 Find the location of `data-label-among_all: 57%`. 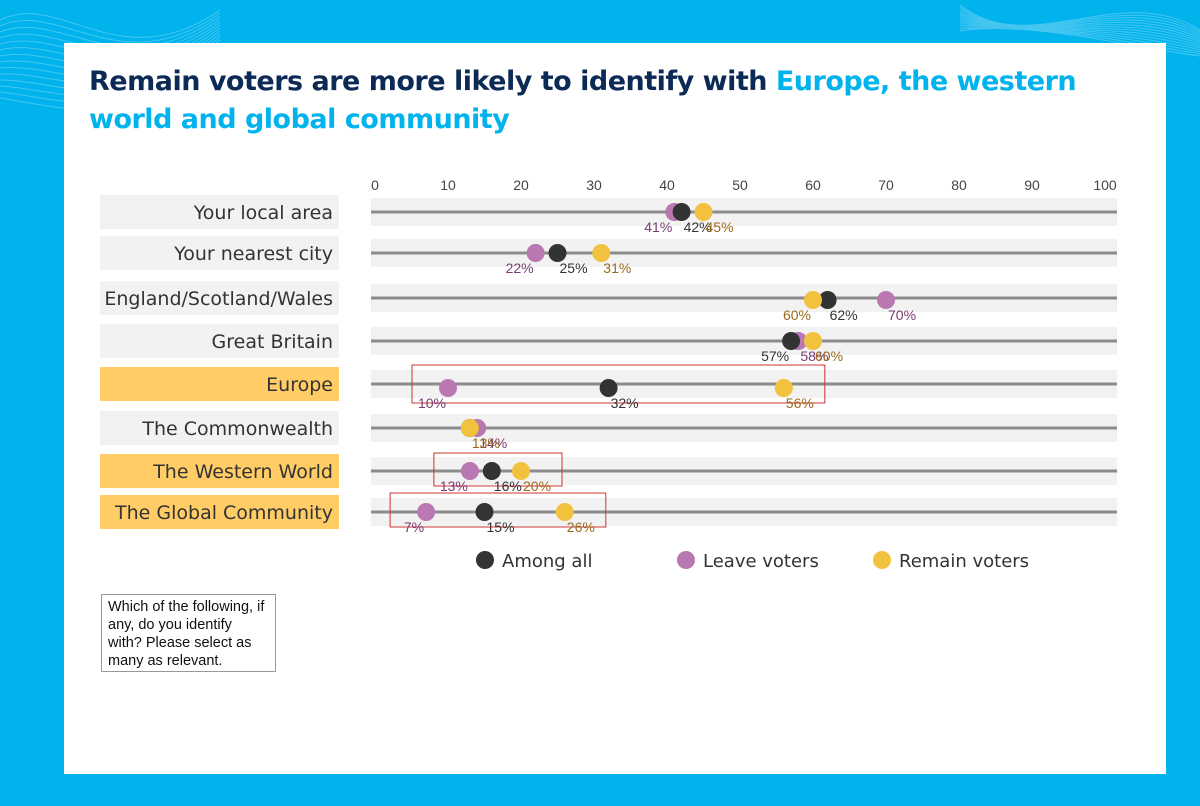

data-label-among_all: 57% is located at coordinates (775, 356).